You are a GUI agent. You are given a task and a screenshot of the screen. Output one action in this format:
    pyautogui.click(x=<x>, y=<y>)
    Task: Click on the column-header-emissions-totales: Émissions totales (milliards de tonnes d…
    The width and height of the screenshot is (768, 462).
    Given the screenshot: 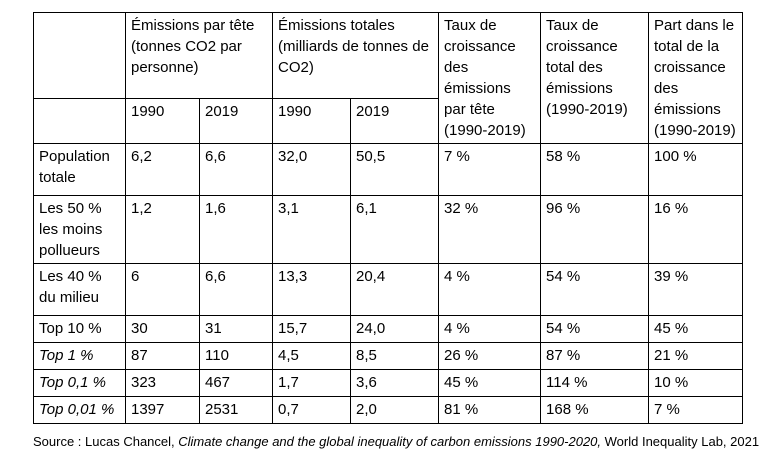 What is the action you would take?
    pyautogui.click(x=355, y=55)
    